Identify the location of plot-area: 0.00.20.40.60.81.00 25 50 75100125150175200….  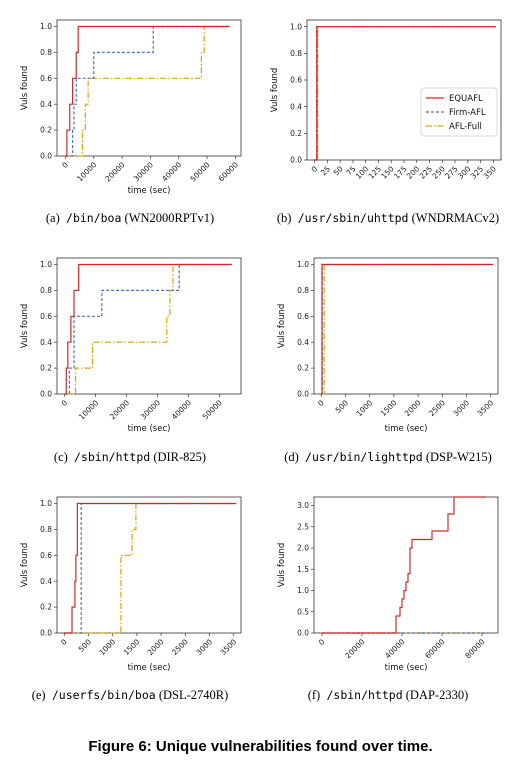
(386, 100).